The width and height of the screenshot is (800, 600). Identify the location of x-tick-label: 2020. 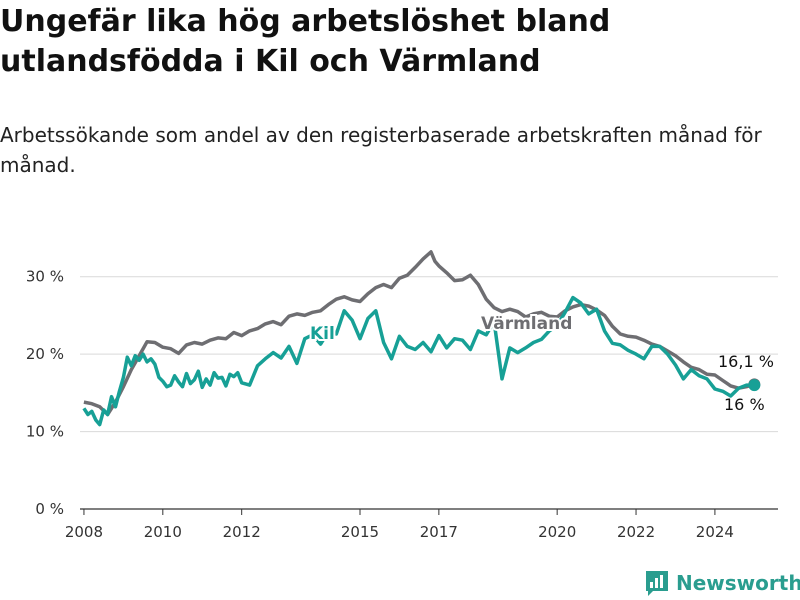
(557, 532).